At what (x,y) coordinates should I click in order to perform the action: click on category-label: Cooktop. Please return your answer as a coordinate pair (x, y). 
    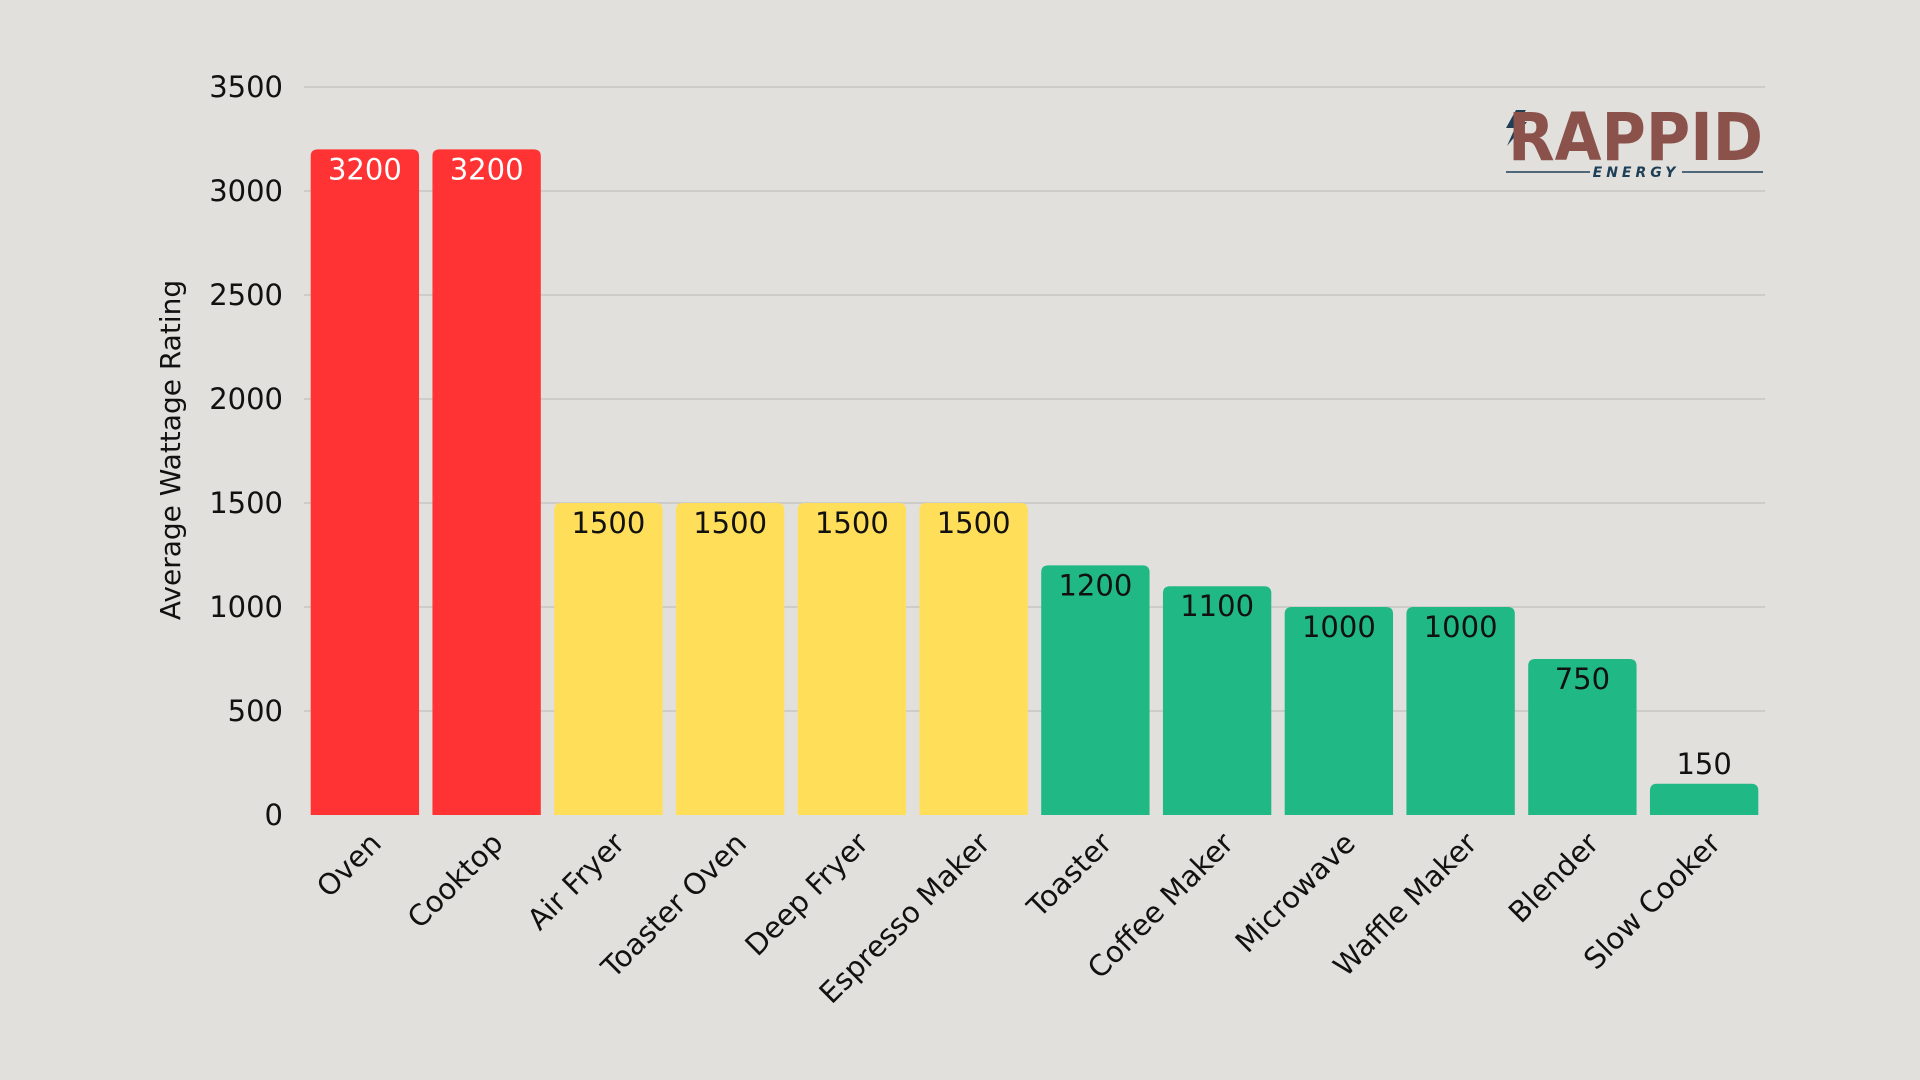
    Looking at the image, I should click on (455, 880).